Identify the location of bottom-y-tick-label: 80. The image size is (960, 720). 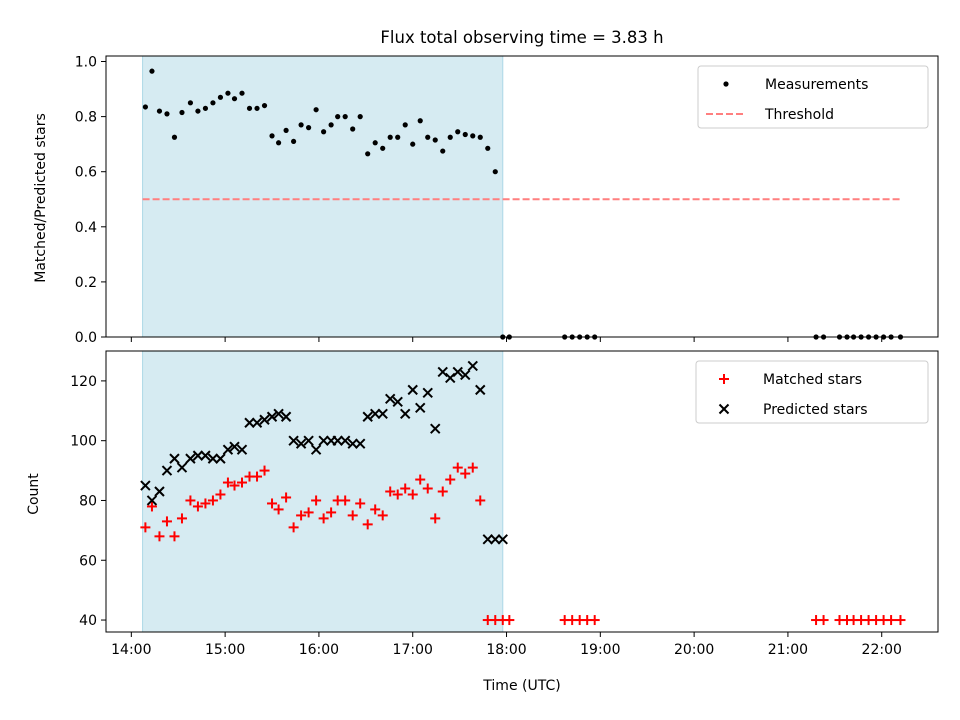
(88, 501).